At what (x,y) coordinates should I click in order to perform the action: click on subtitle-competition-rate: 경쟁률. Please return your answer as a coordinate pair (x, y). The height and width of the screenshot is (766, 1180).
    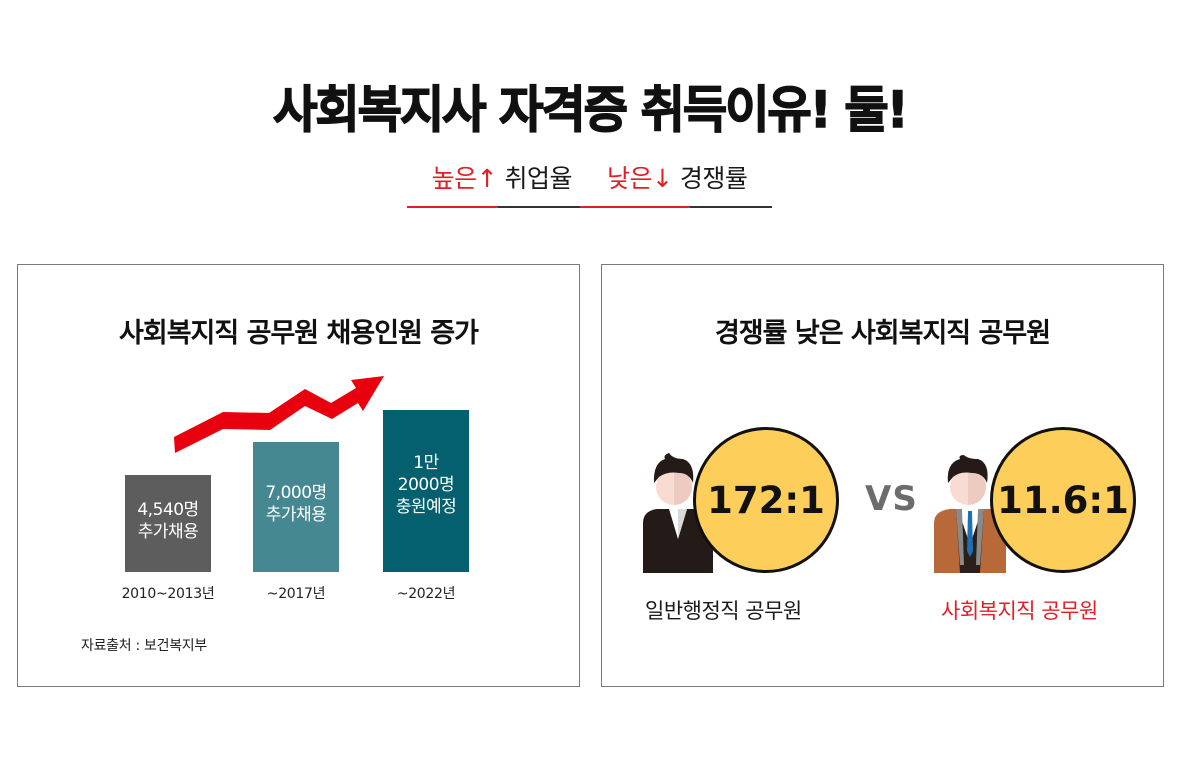
    Looking at the image, I should click on (713, 178).